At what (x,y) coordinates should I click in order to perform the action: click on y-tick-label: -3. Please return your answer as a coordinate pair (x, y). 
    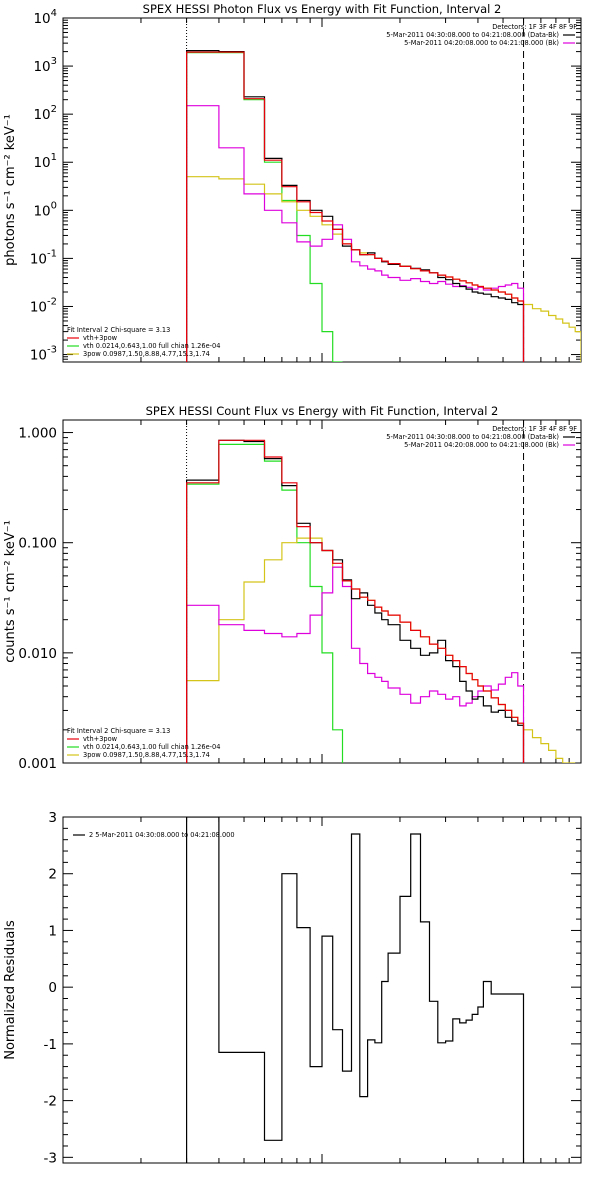
    Looking at the image, I should click on (50, 1158).